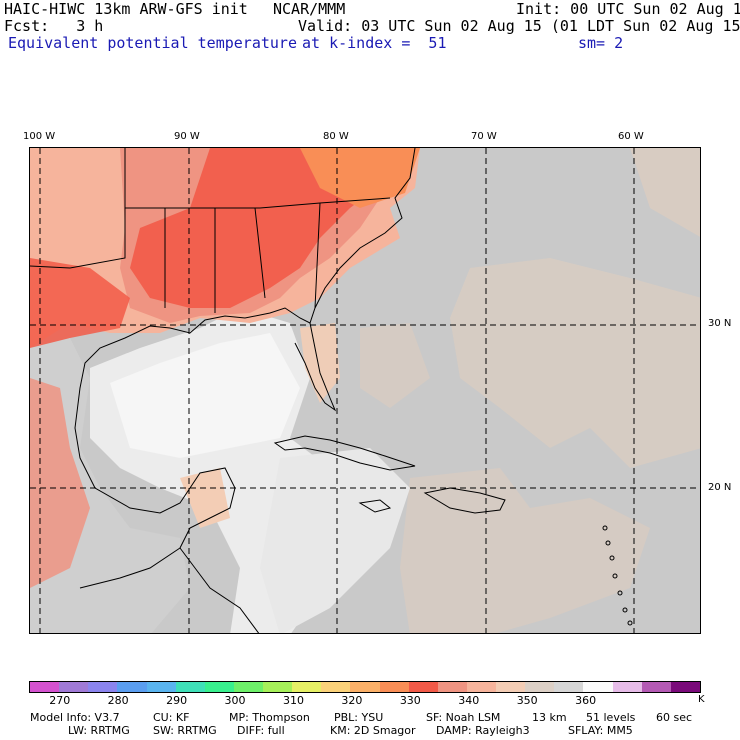  I want to click on colorbar-tick-label: 350, so click(527, 700).